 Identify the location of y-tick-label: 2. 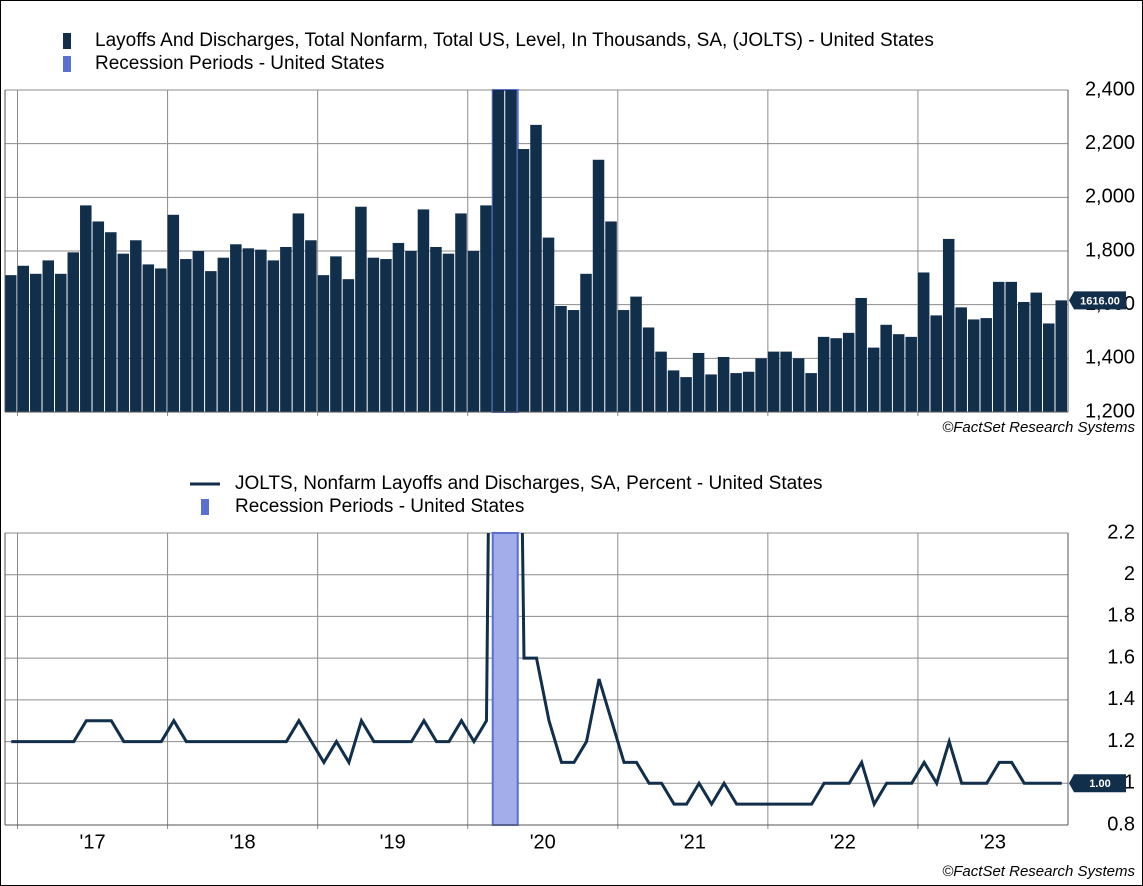
(1129, 574).